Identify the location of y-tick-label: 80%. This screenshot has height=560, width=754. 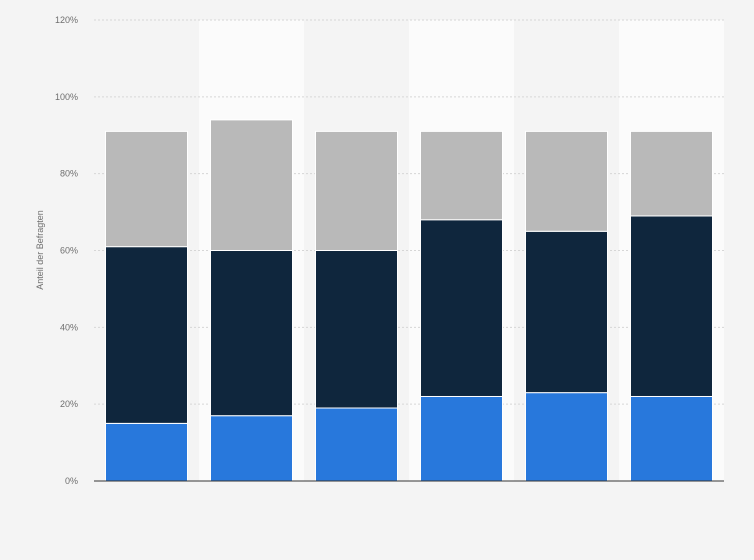
(69, 174).